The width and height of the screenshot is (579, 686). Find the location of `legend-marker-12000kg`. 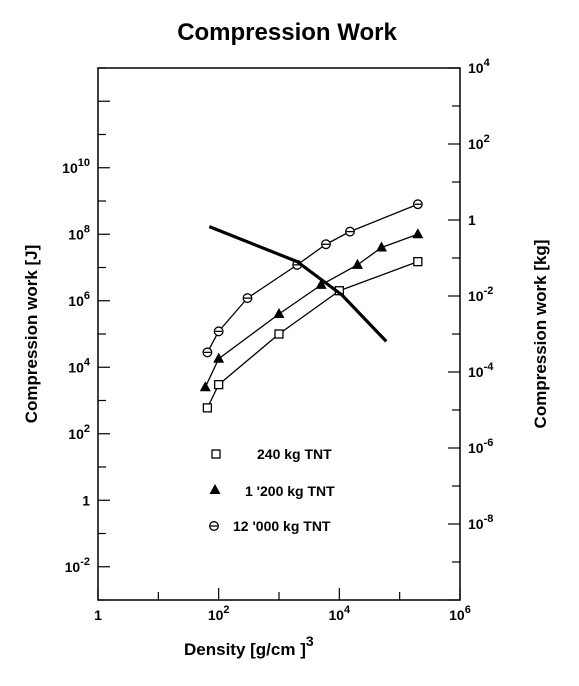

legend-marker-12000kg is located at coordinates (214, 526).